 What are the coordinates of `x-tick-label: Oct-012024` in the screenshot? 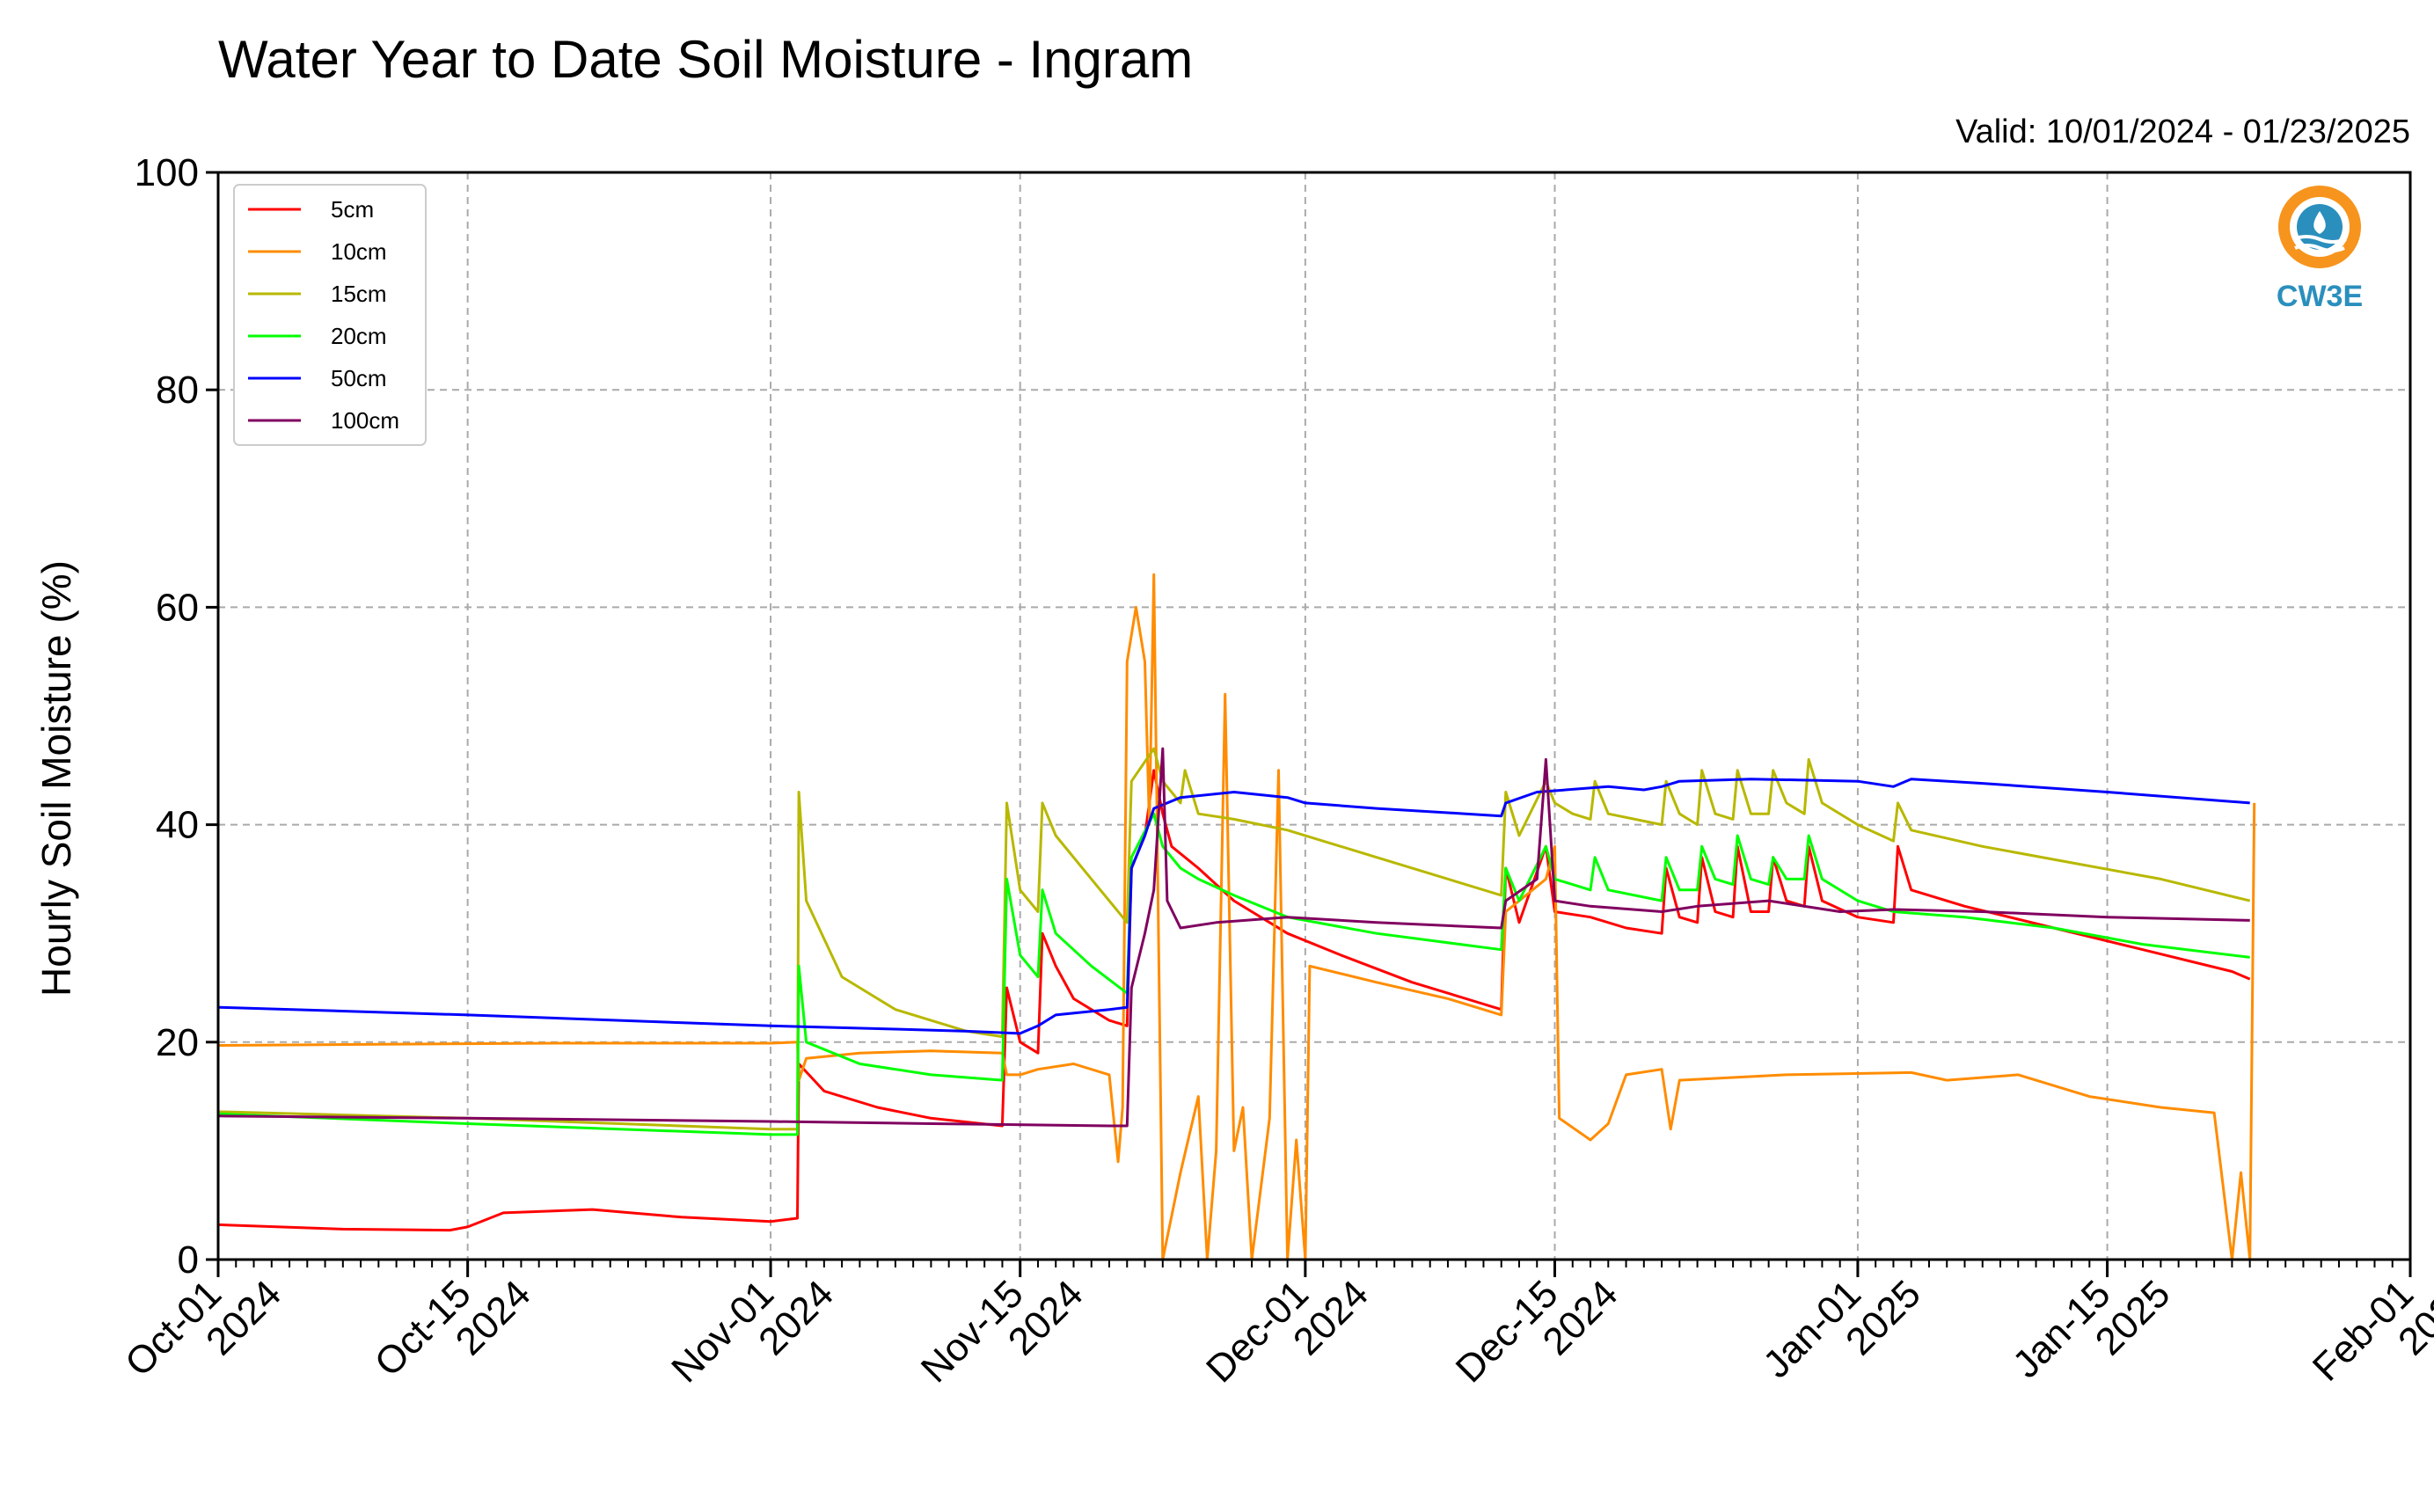 It's located at (203, 1328).